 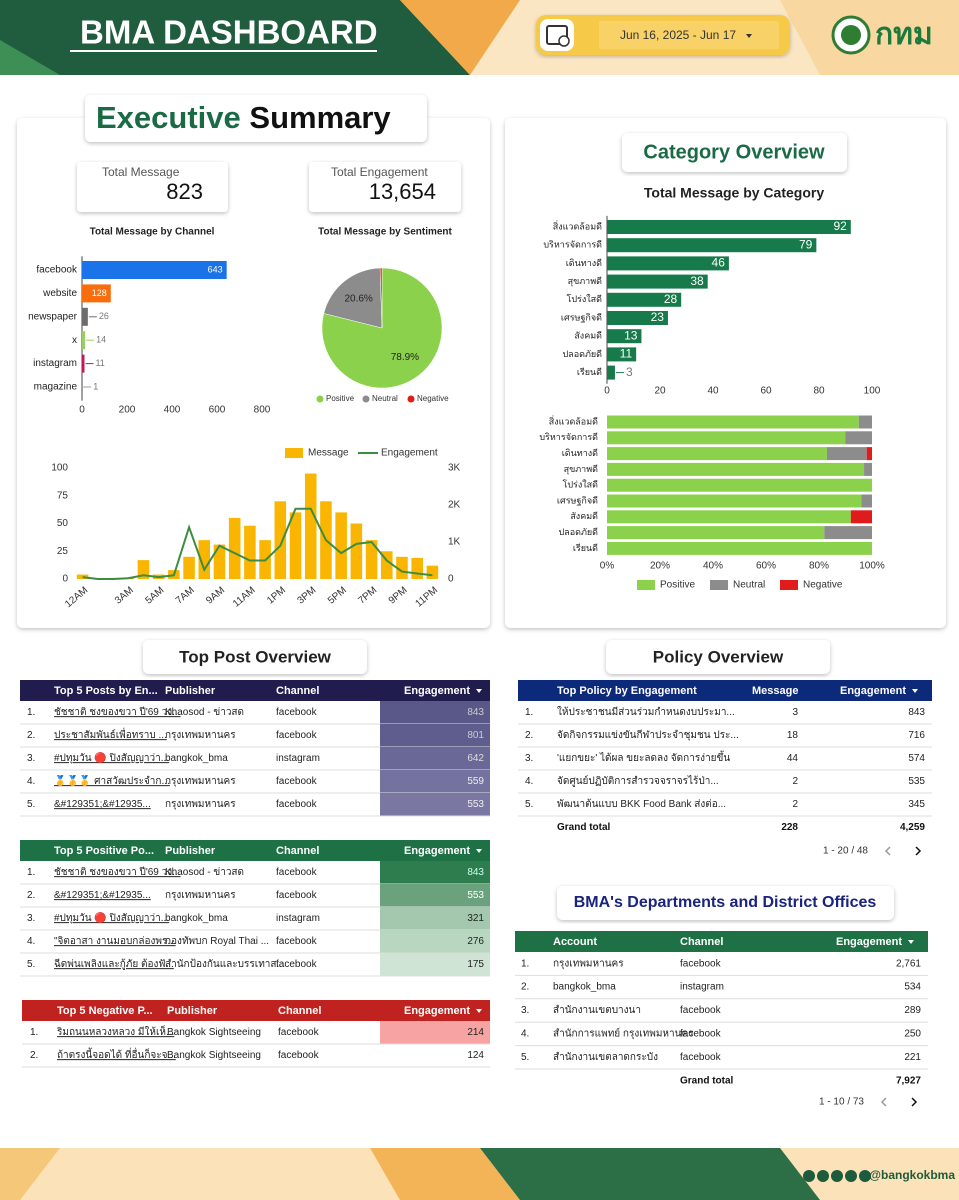 I want to click on column-header: Account, so click(x=575, y=942).